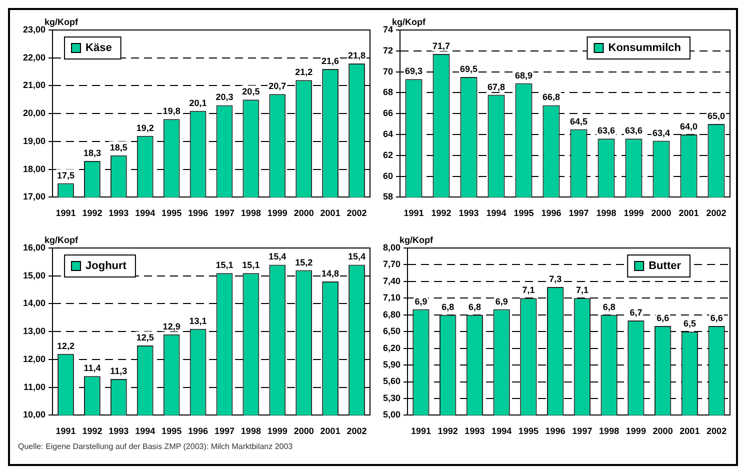 Image resolution: width=746 pixels, height=474 pixels. What do you see at coordinates (171, 111) in the screenshot?
I see `data-label: 19,8` at bounding box center [171, 111].